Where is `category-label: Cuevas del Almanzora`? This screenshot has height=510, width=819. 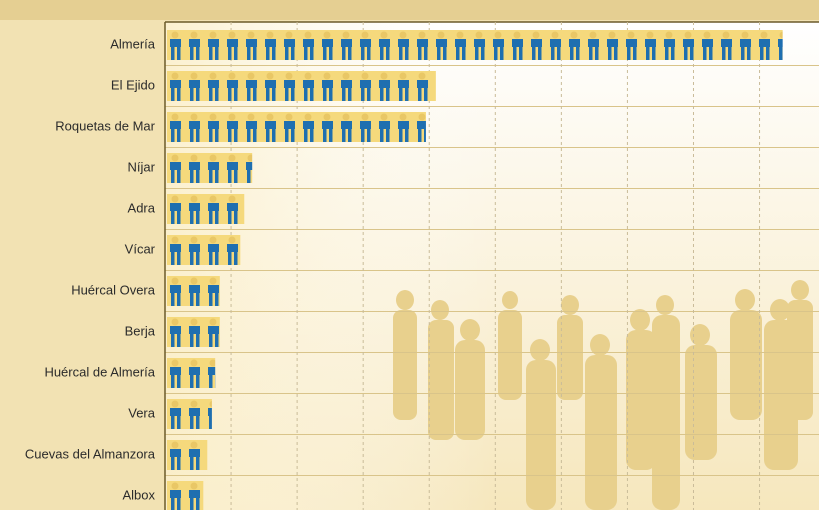
category-label: Cuevas del Almanzora is located at coordinates (90, 453).